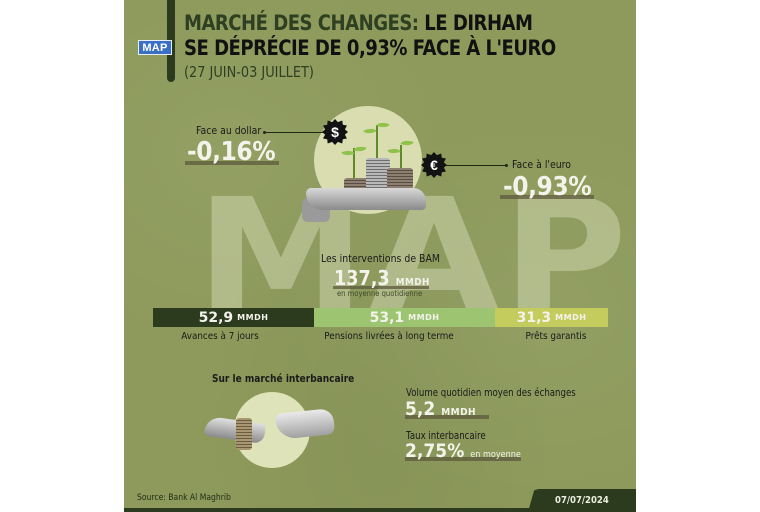 The height and width of the screenshot is (512, 760). I want to click on volume-unit: MMDH, so click(458, 412).